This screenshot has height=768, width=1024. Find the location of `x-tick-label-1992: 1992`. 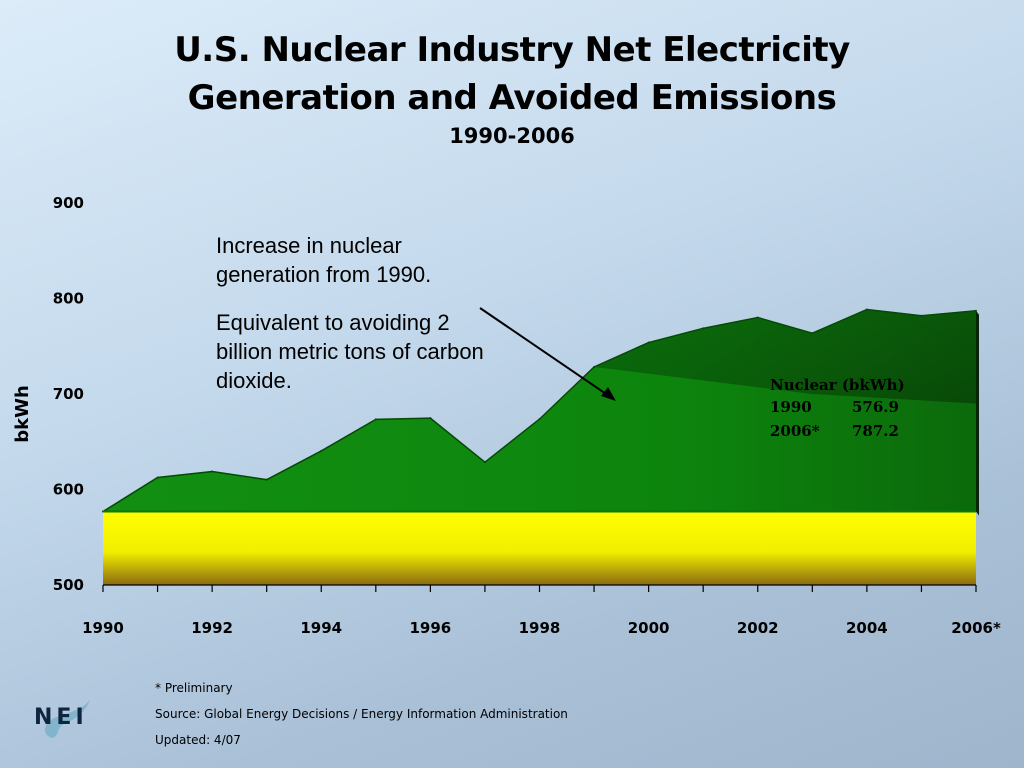

x-tick-label-1992: 1992 is located at coordinates (212, 628).